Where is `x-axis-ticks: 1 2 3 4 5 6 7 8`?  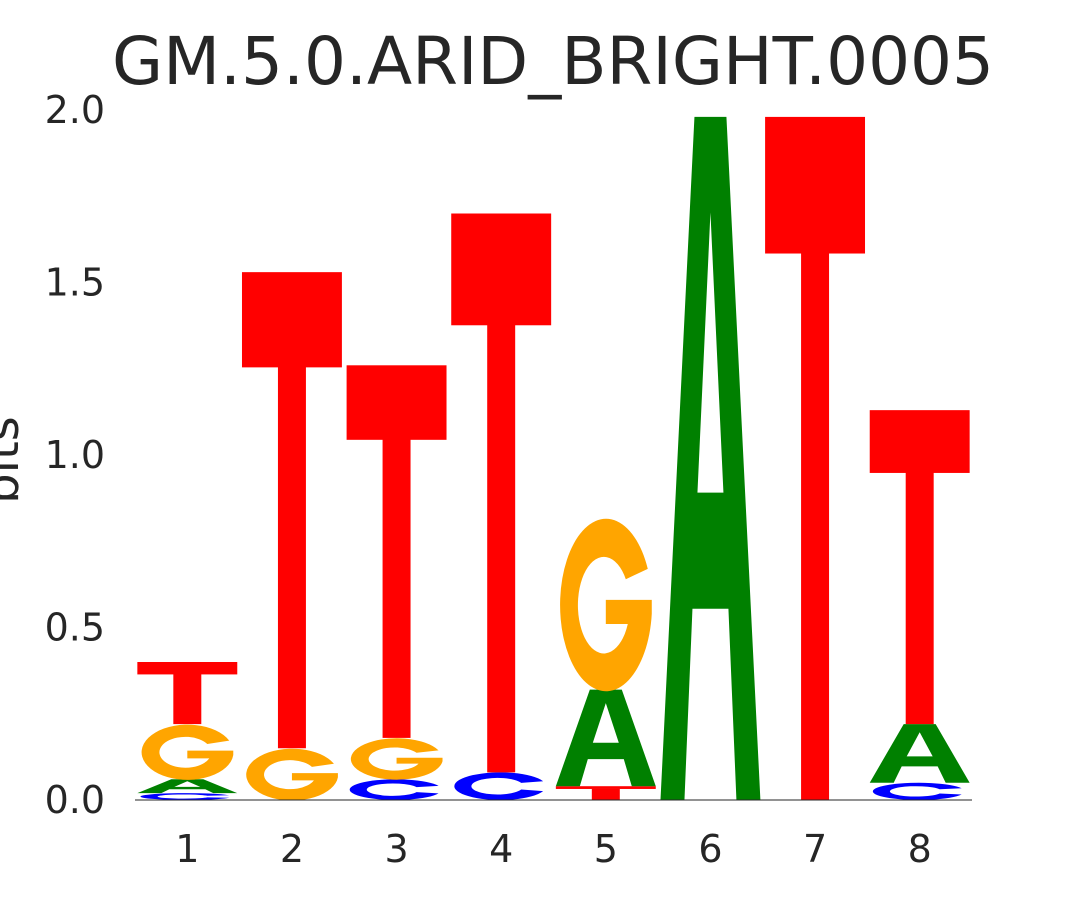
x-axis-ticks: 1 2 3 4 5 6 7 8 is located at coordinates (553, 849).